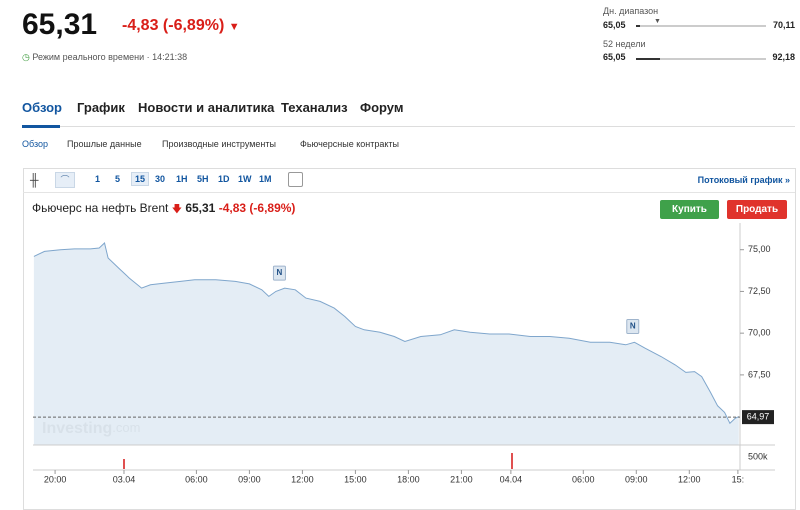 Image resolution: width=800 pixels, height=510 pixels. What do you see at coordinates (382, 107) in the screenshot?
I see `tab: Форум` at bounding box center [382, 107].